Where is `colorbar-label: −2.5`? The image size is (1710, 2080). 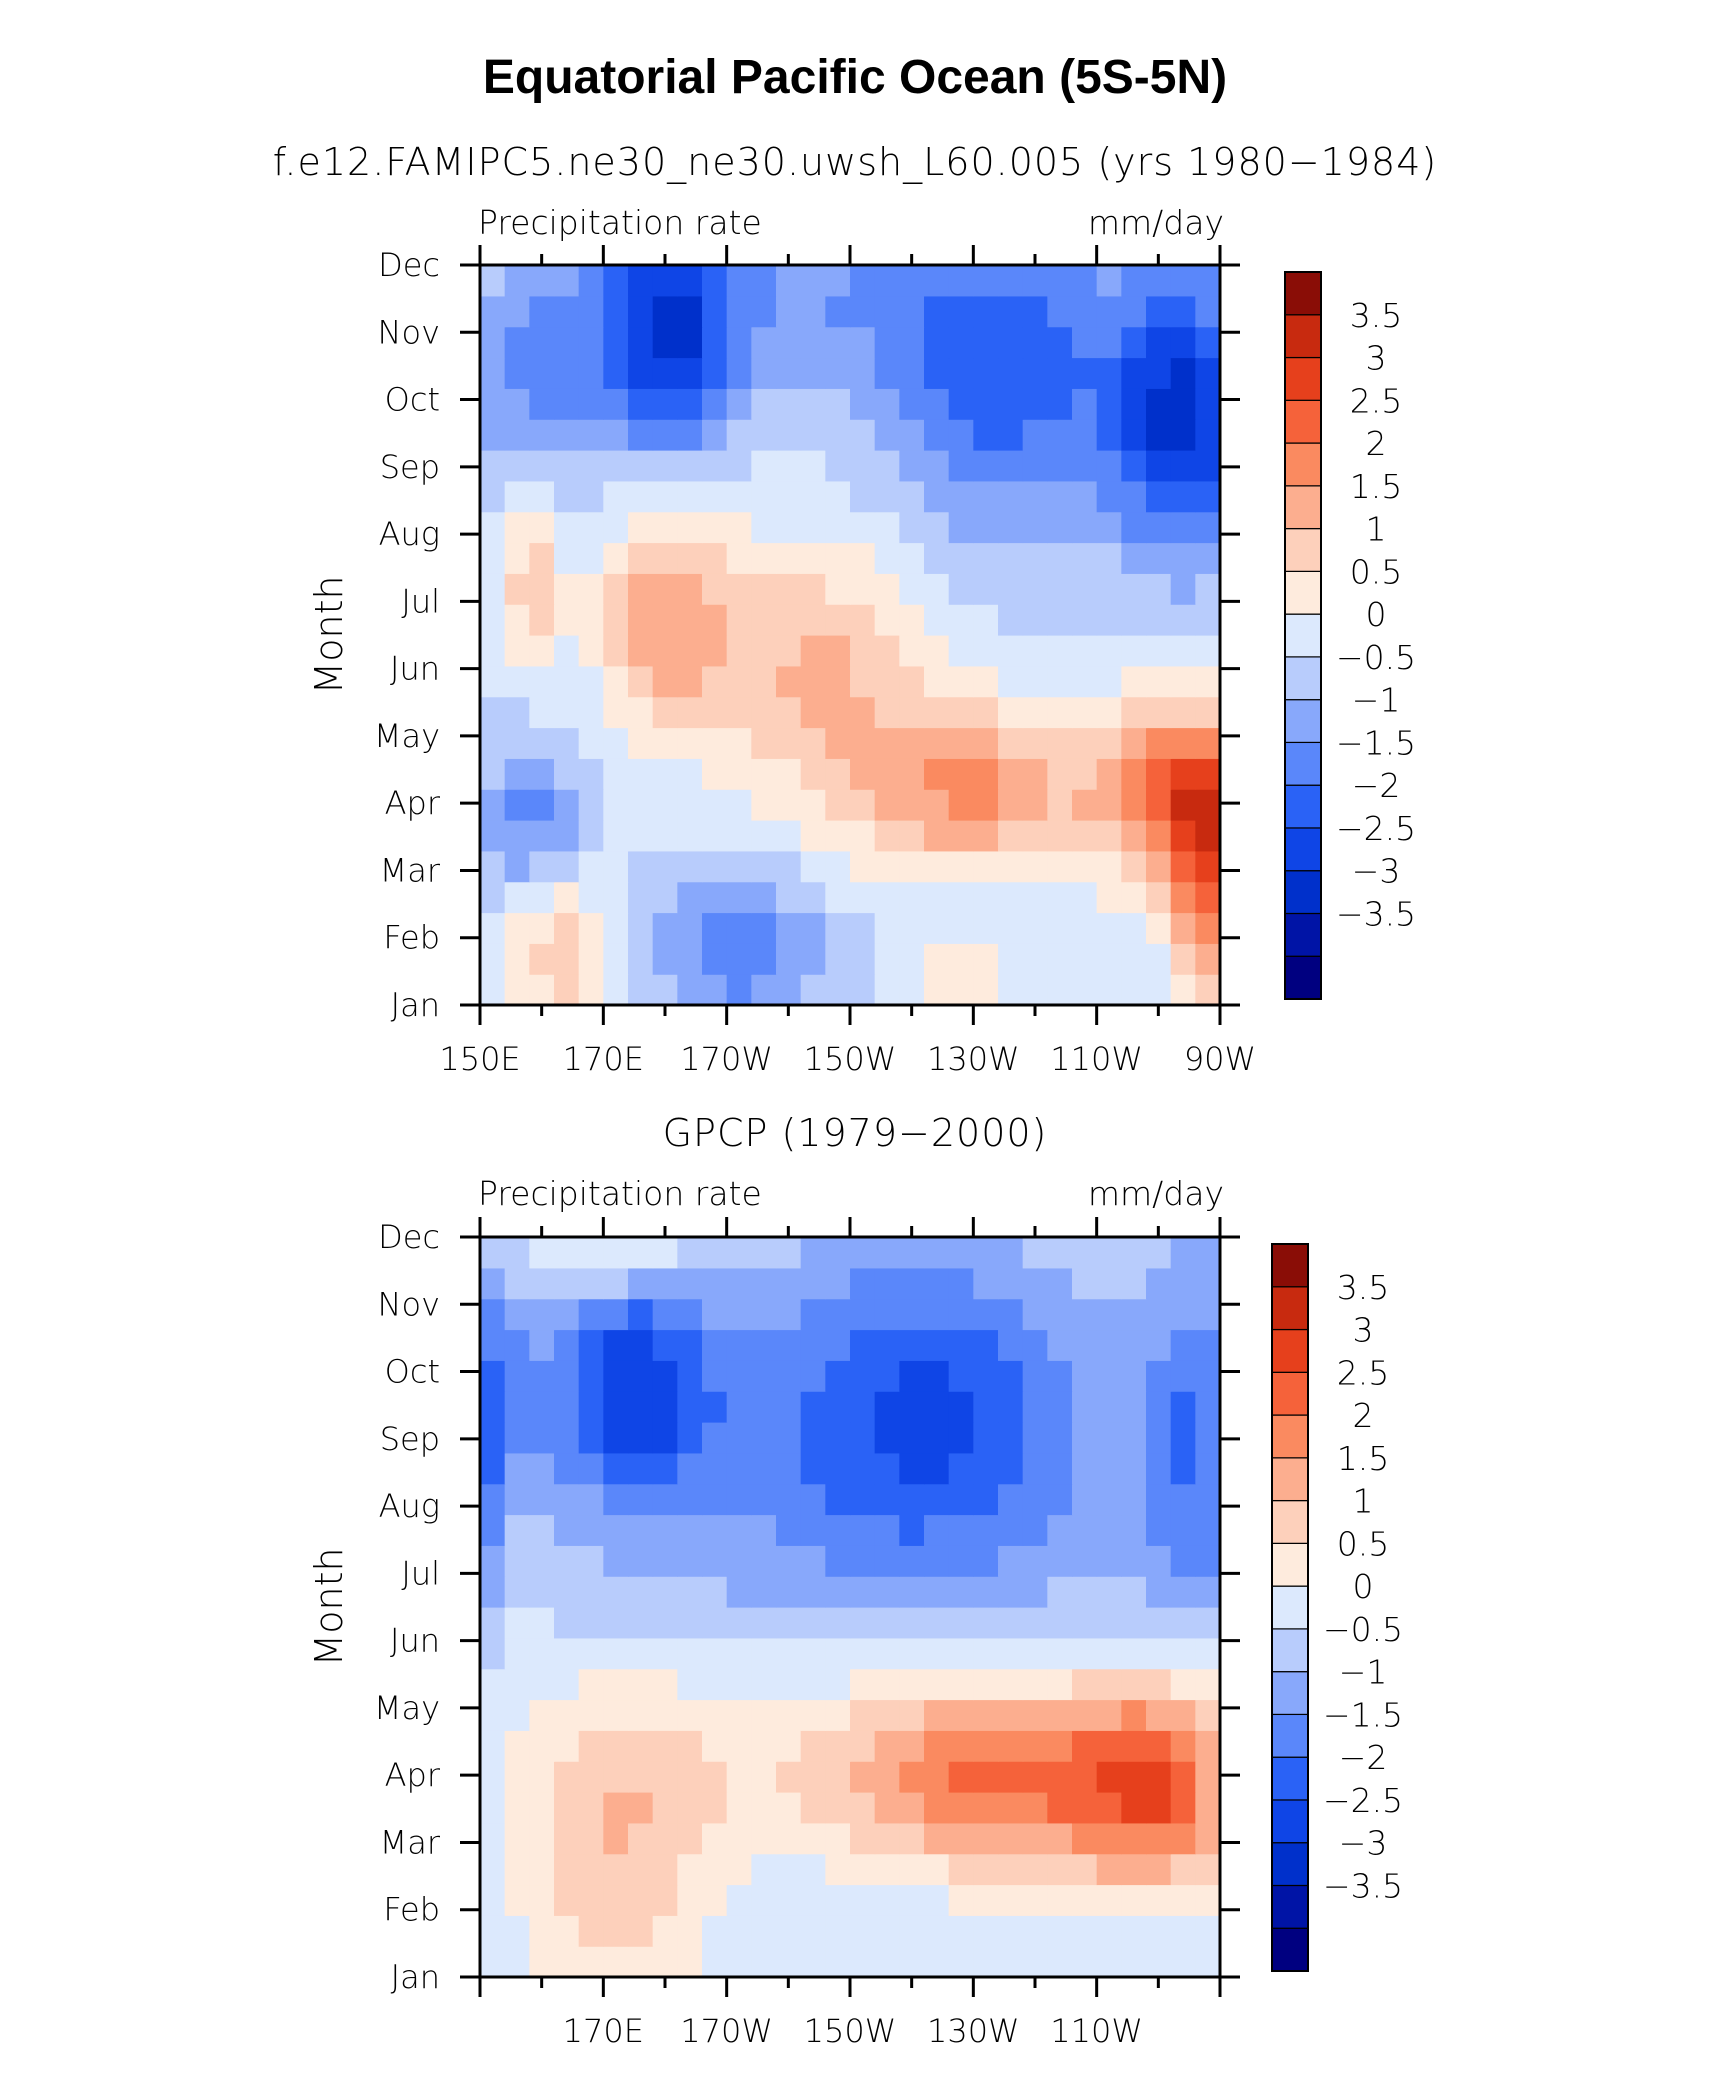 colorbar-label: −2.5 is located at coordinates (1363, 1800).